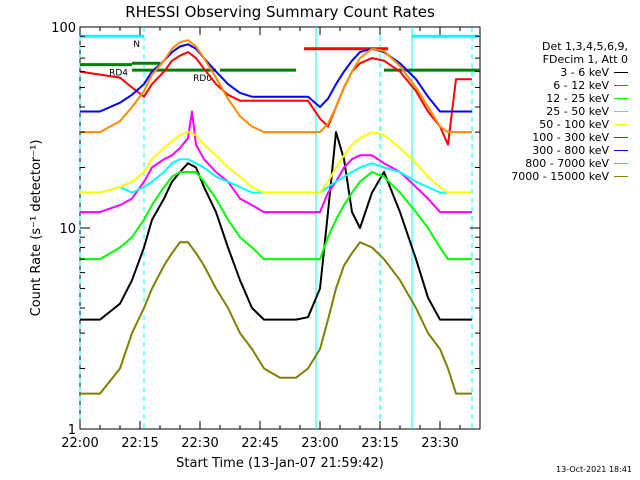 This screenshot has height=480, width=640. I want to click on x-axis-label: Start Time (13-Jan-07 21:59:42), so click(280, 463).